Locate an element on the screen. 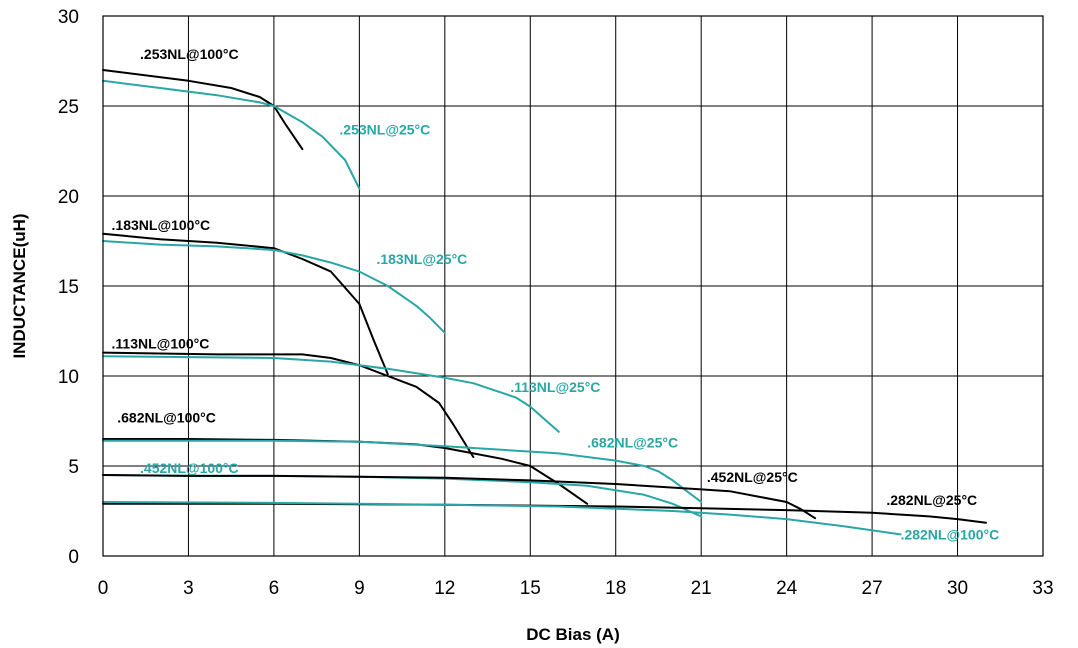  y-tick-label: 15 is located at coordinates (68, 287).